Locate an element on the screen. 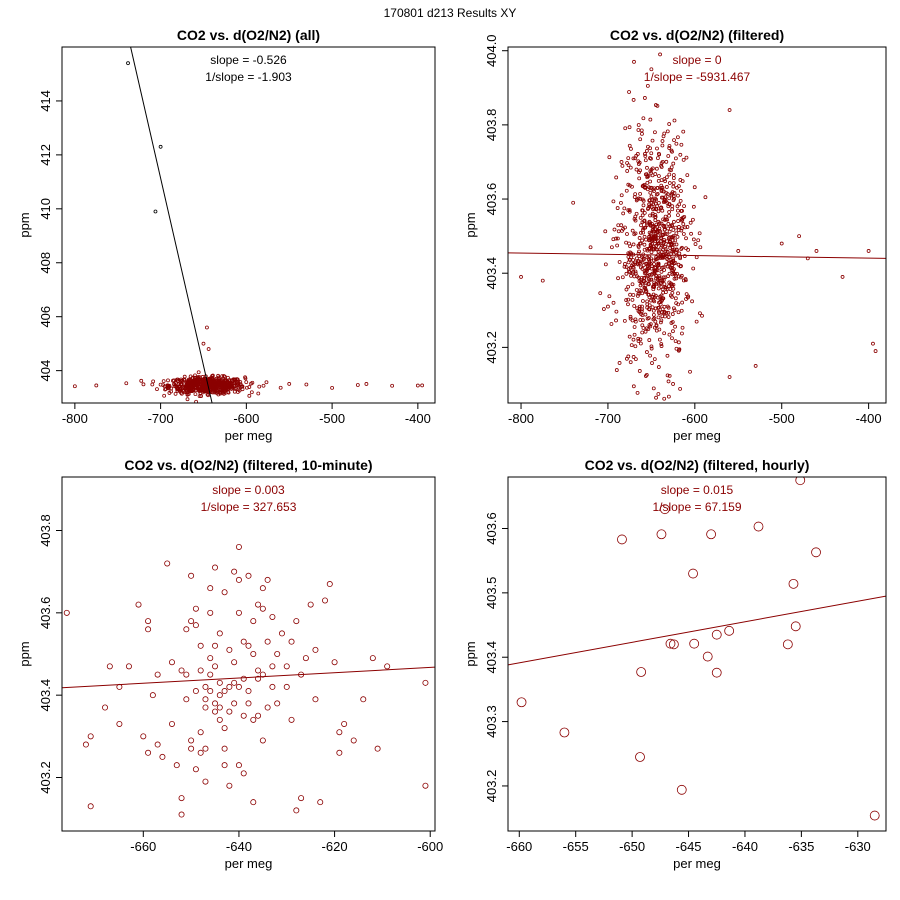 The image size is (900, 900). y-tick-label: 403.4 is located at coordinates (45, 695).